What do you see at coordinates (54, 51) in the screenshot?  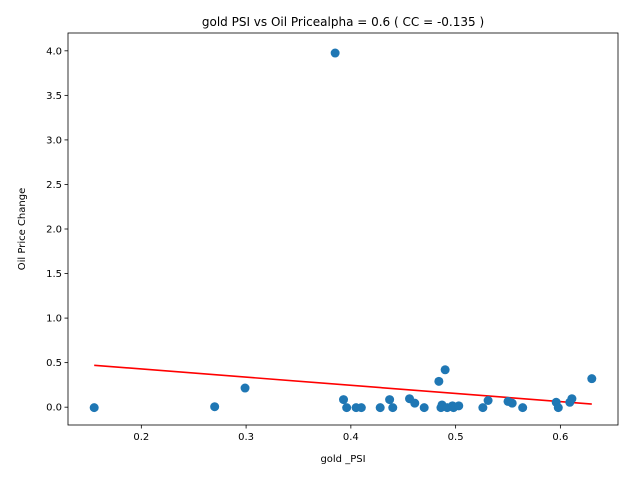 I see `y-tick-label: 4.0` at bounding box center [54, 51].